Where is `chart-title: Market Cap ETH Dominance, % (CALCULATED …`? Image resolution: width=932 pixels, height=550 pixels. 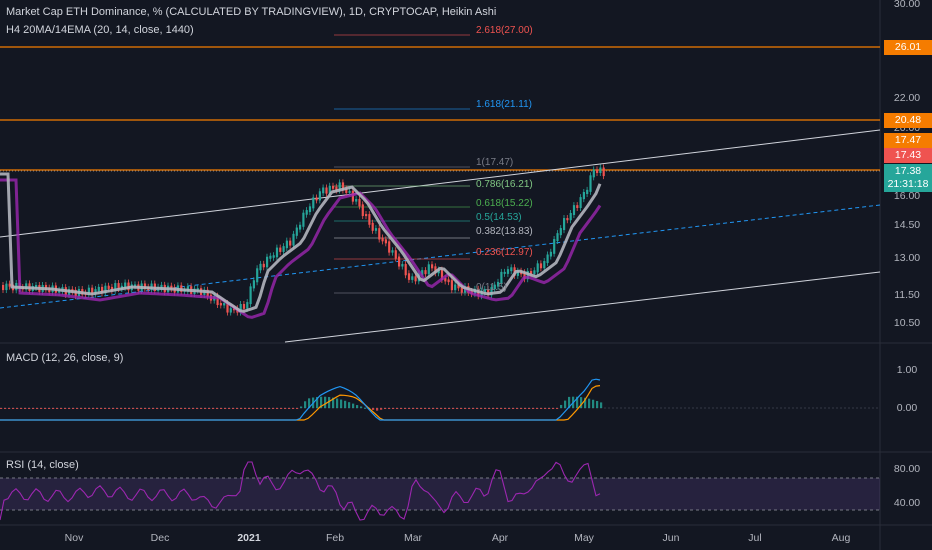 chart-title: Market Cap ETH Dominance, % (CALCULATED … is located at coordinates (251, 12).